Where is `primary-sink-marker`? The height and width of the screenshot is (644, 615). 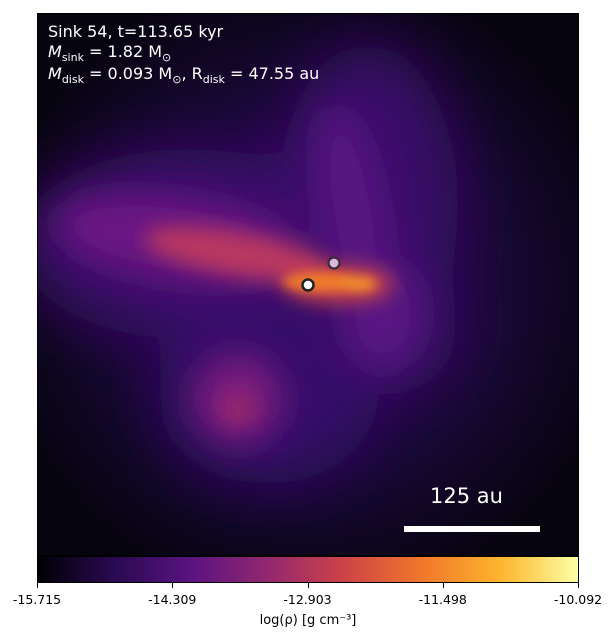
primary-sink-marker is located at coordinates (308, 285).